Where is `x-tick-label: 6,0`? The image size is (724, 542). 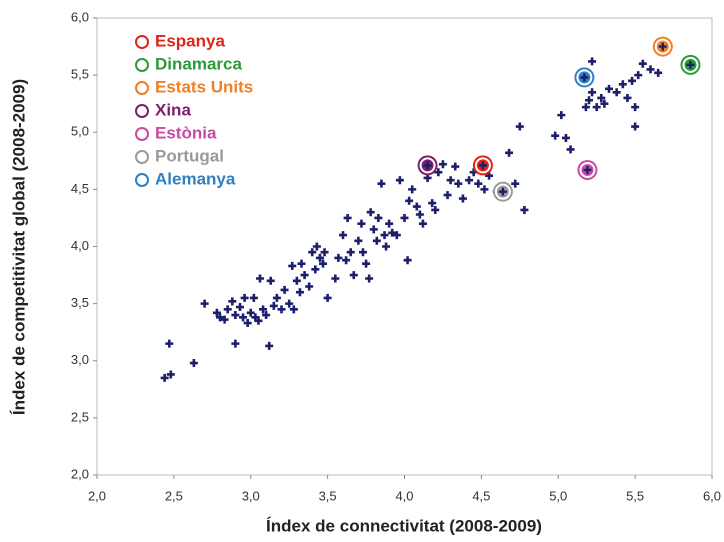 x-tick-label: 6,0 is located at coordinates (712, 495).